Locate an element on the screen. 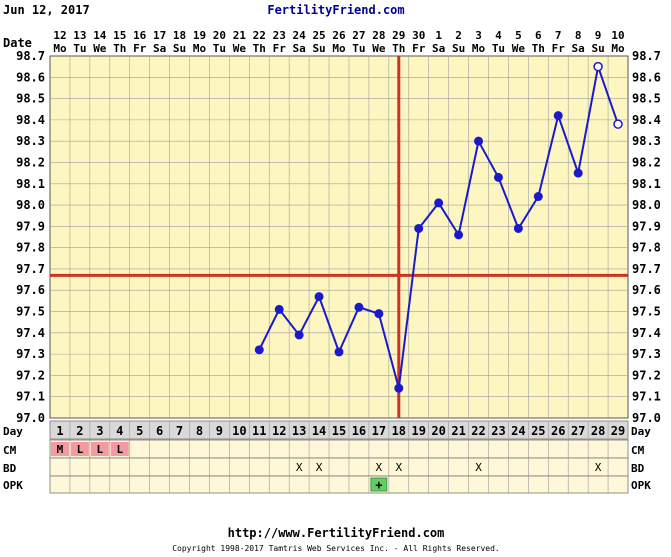 This screenshot has width=671, height=557. y-tick-label-right: 97.6 is located at coordinates (646, 290).